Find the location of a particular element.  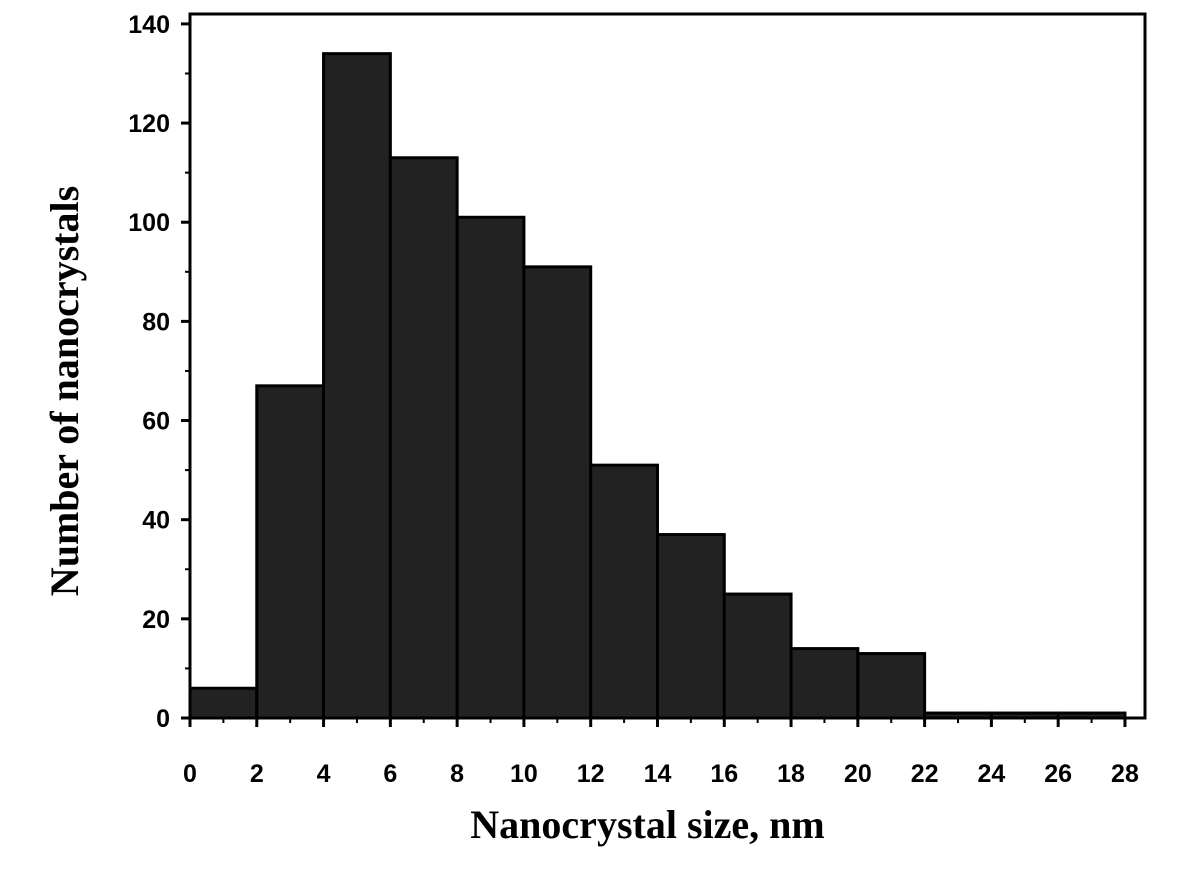

x-tick-label: 10 is located at coordinates (524, 774).